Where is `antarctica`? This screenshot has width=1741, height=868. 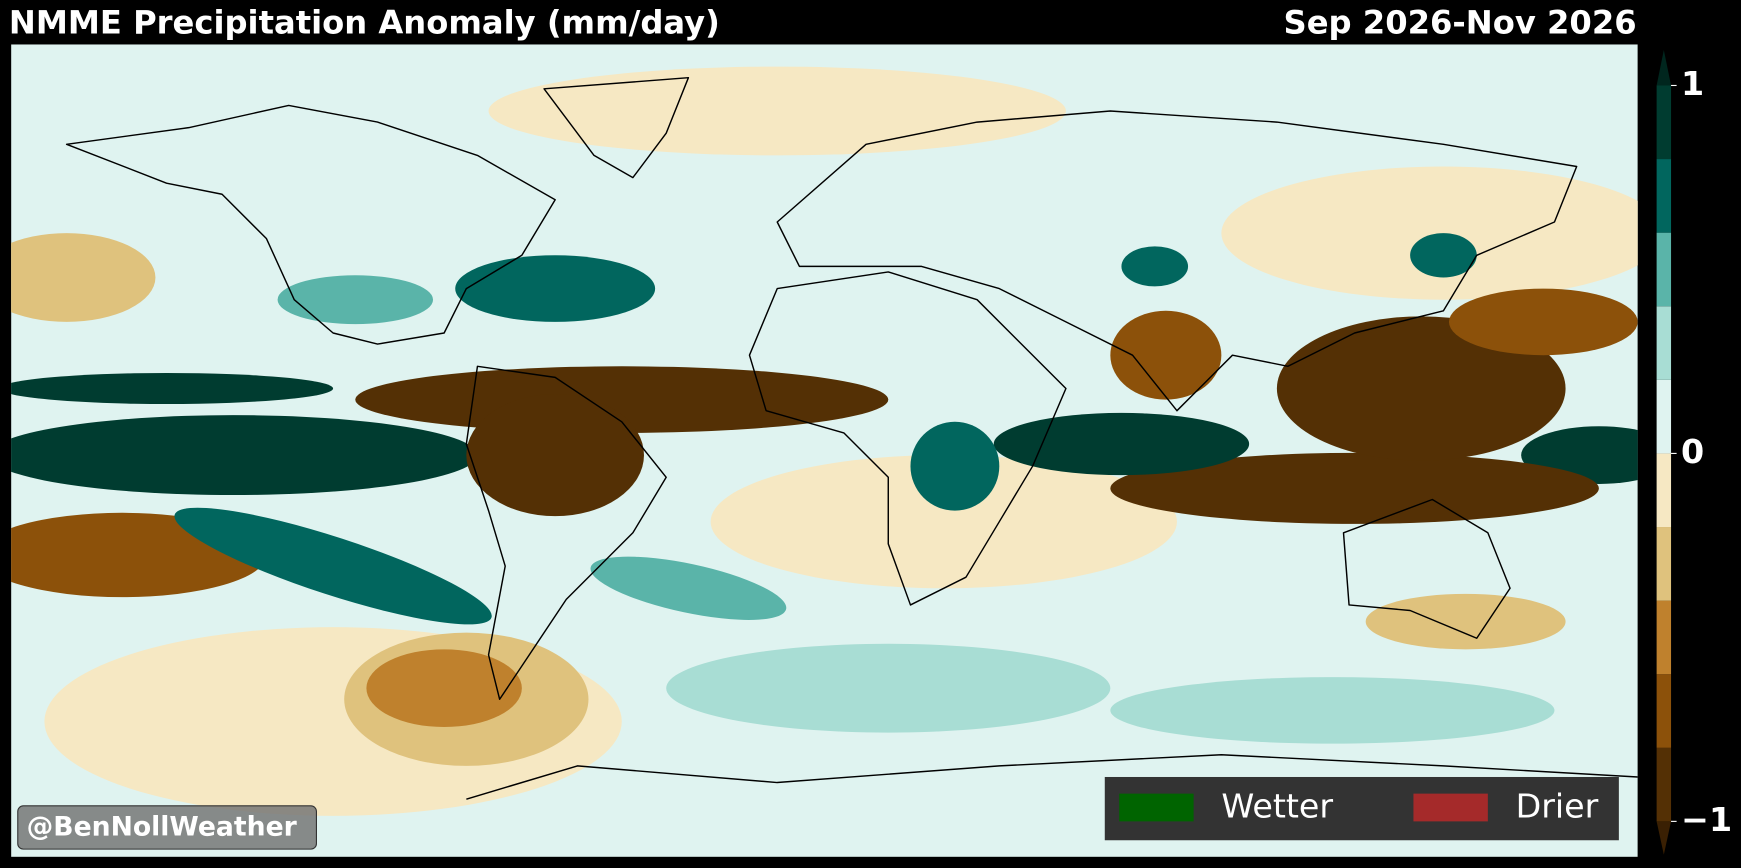
antarctica is located at coordinates (1052, 777).